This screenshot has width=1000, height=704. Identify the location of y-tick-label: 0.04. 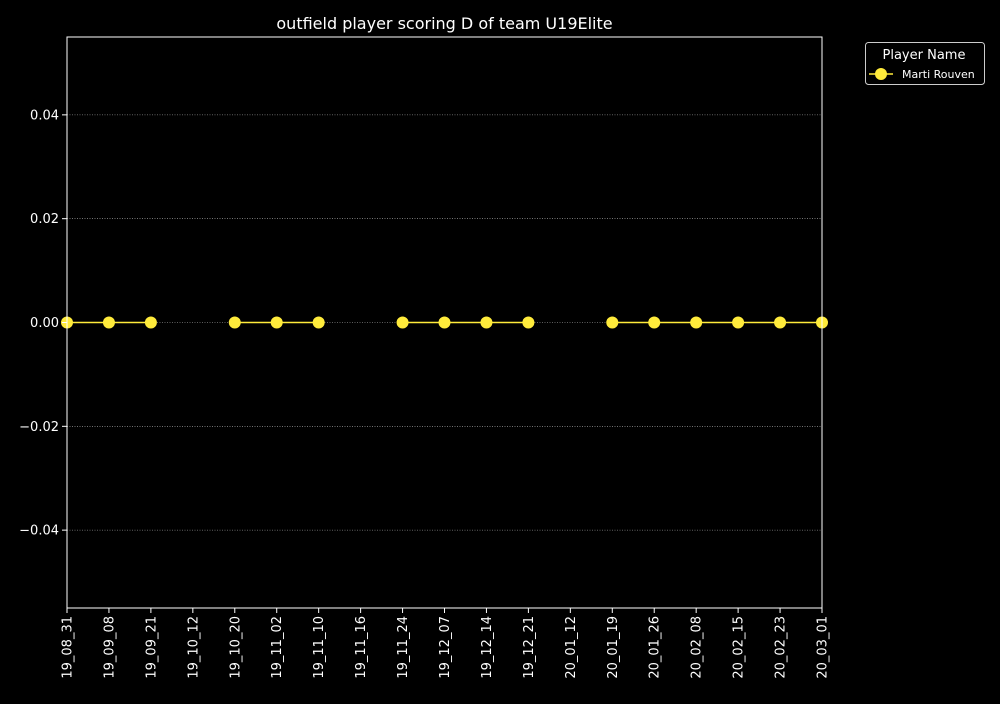
(44, 115).